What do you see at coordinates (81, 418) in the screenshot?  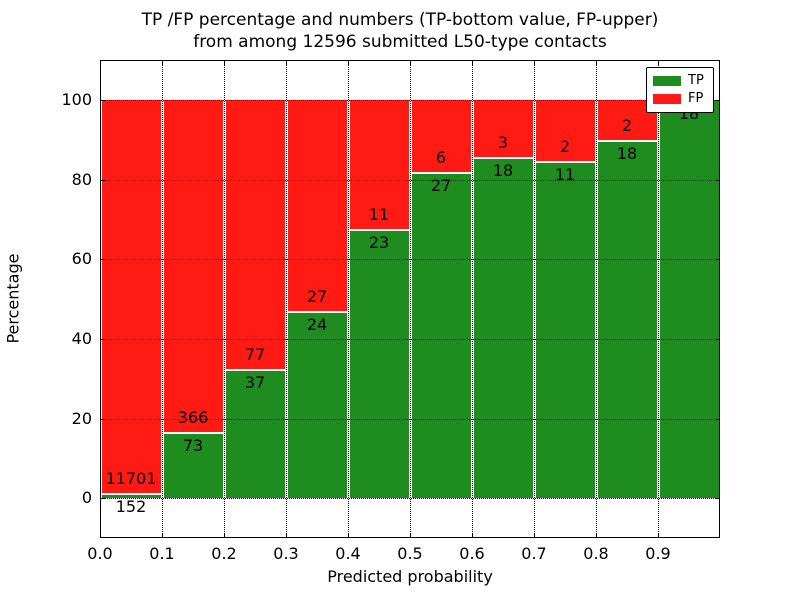 I see `y-tick-label: 20` at bounding box center [81, 418].